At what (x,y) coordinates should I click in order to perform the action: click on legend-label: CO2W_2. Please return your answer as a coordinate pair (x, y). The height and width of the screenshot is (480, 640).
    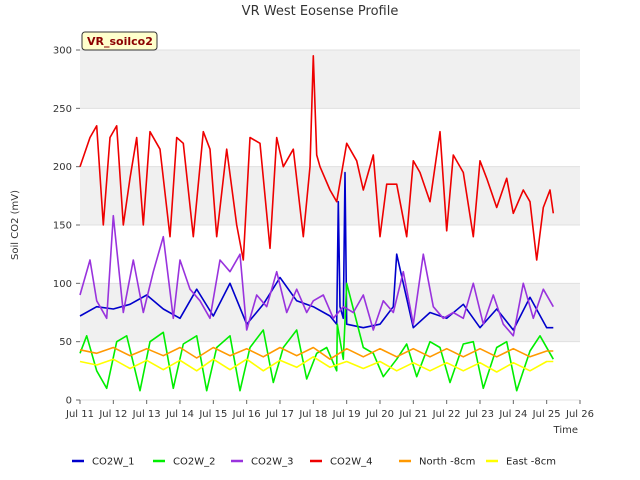
    Looking at the image, I should click on (194, 462).